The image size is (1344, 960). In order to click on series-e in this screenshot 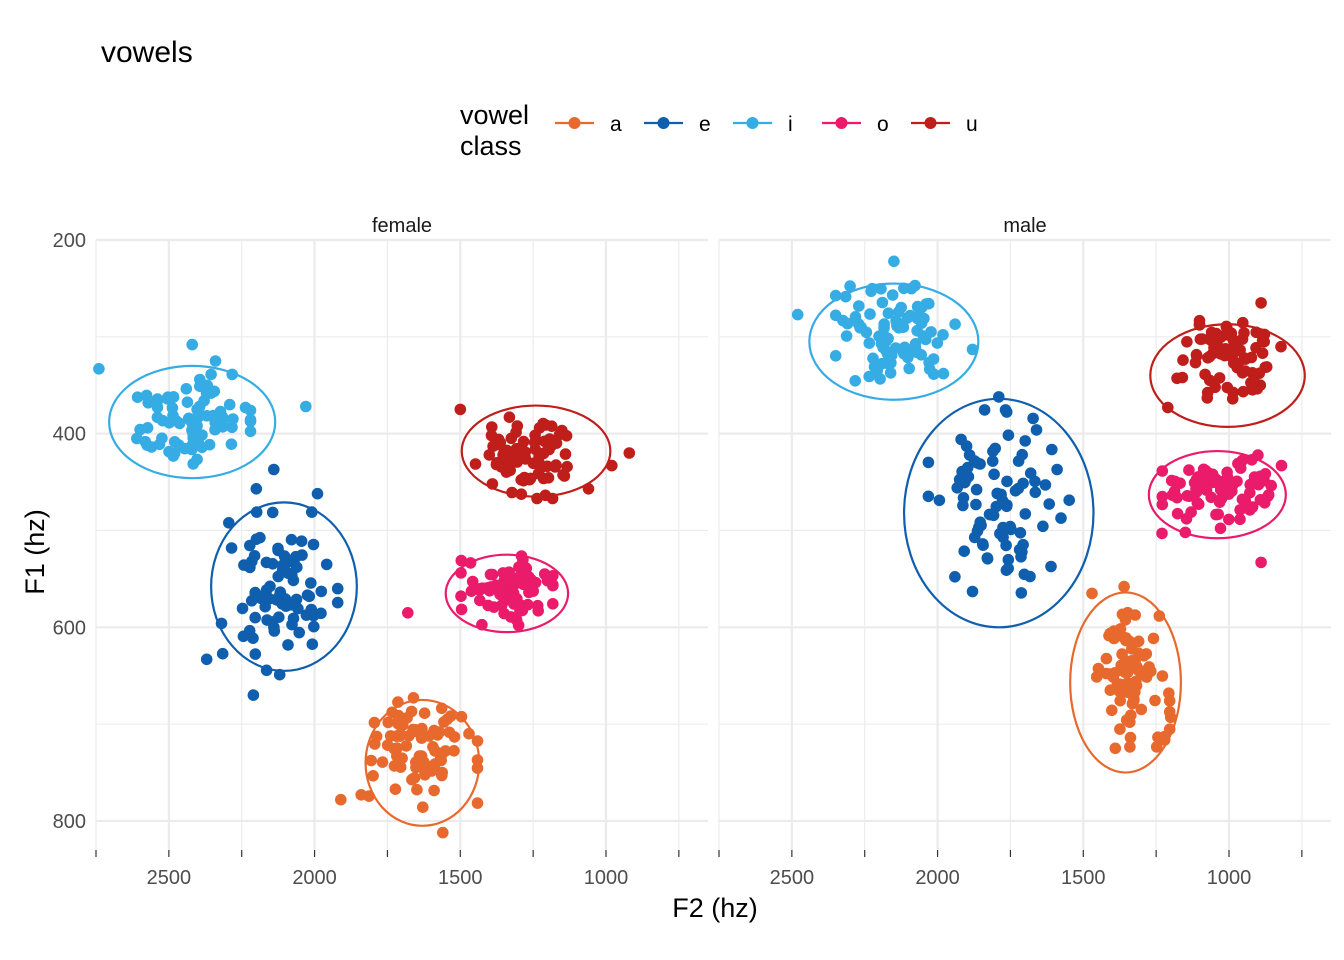, I will do `click(279, 582)`.